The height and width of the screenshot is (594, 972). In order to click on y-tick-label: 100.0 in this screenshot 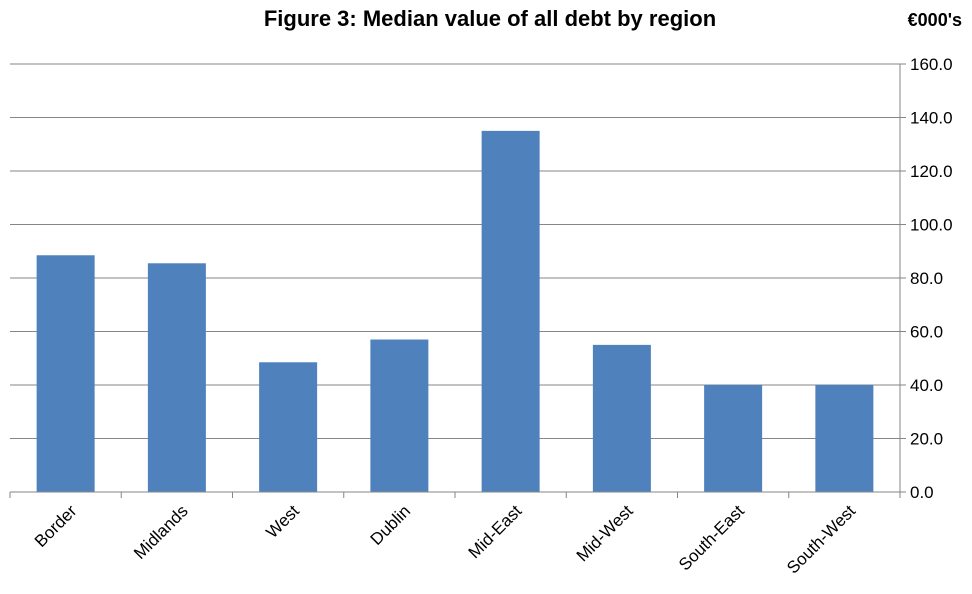, I will do `click(931, 225)`.